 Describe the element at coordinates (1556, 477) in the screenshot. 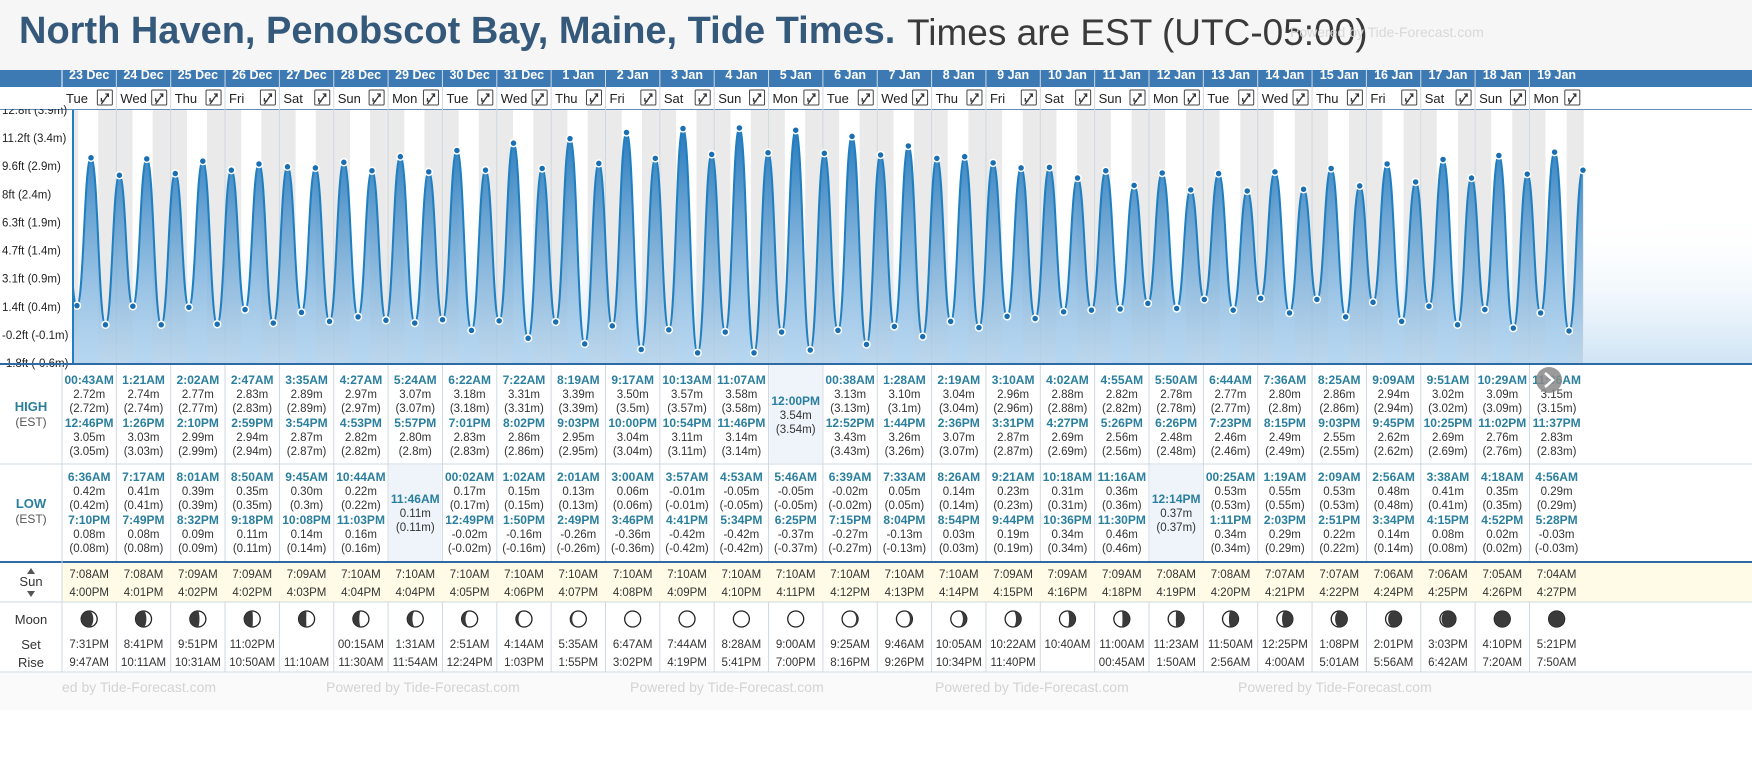

I see `low-tide-time: 4:56AM` at that location.